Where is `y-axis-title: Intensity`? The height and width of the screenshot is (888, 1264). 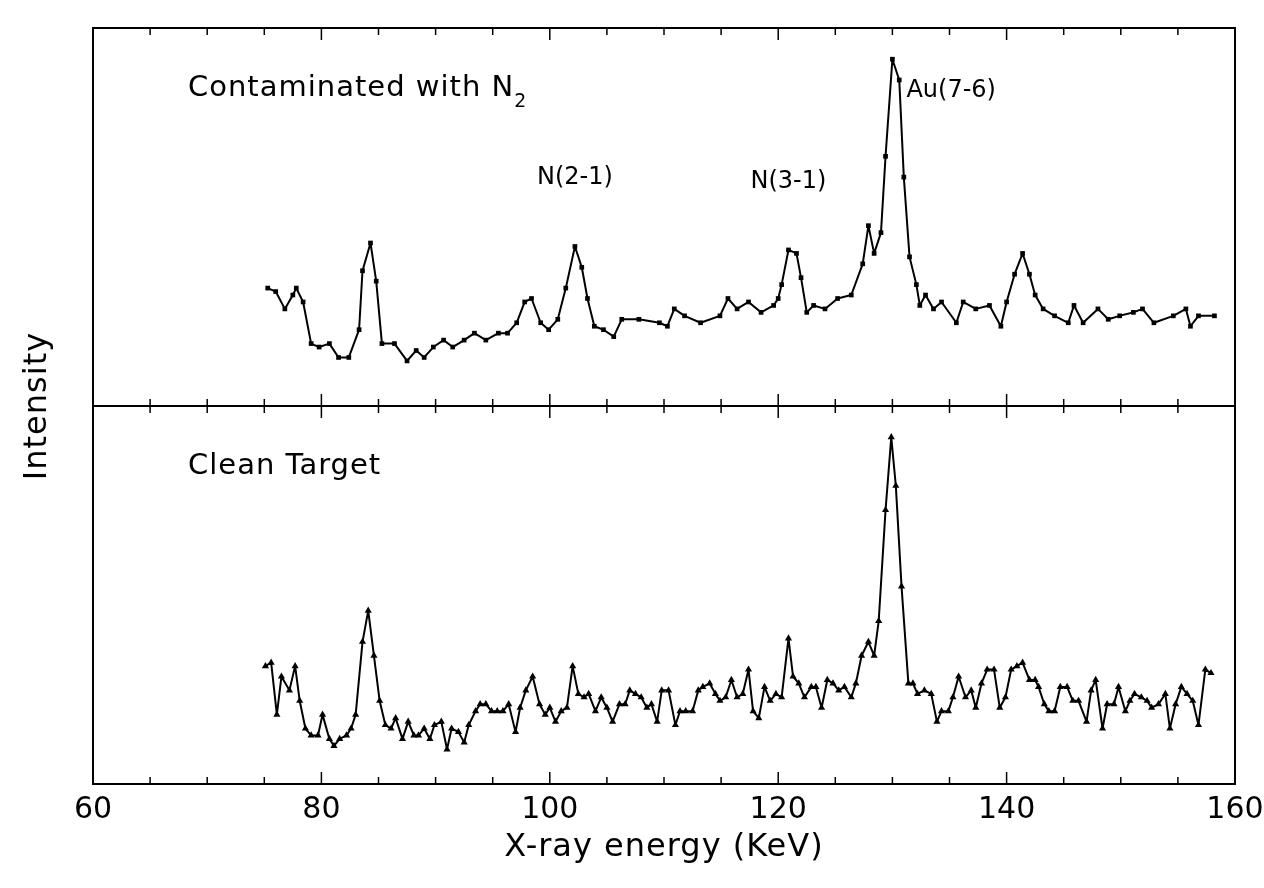 y-axis-title: Intensity is located at coordinates (35, 406).